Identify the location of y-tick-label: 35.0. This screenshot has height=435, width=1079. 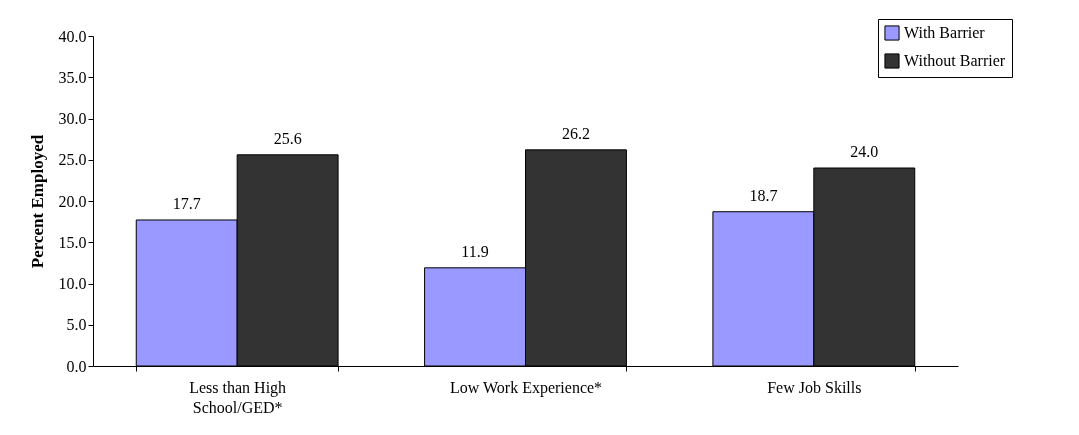
(72, 77).